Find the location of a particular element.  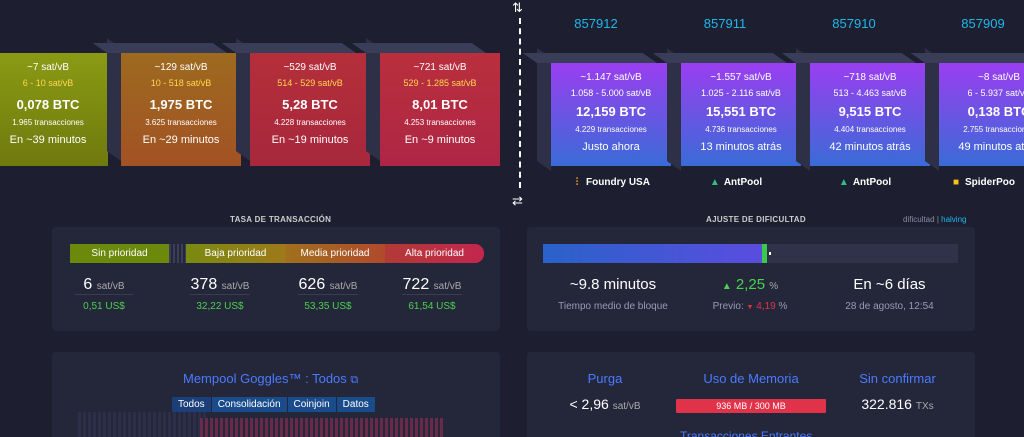

fees-section-title: TASA DE TRANSACCIÓN is located at coordinates (281, 219).